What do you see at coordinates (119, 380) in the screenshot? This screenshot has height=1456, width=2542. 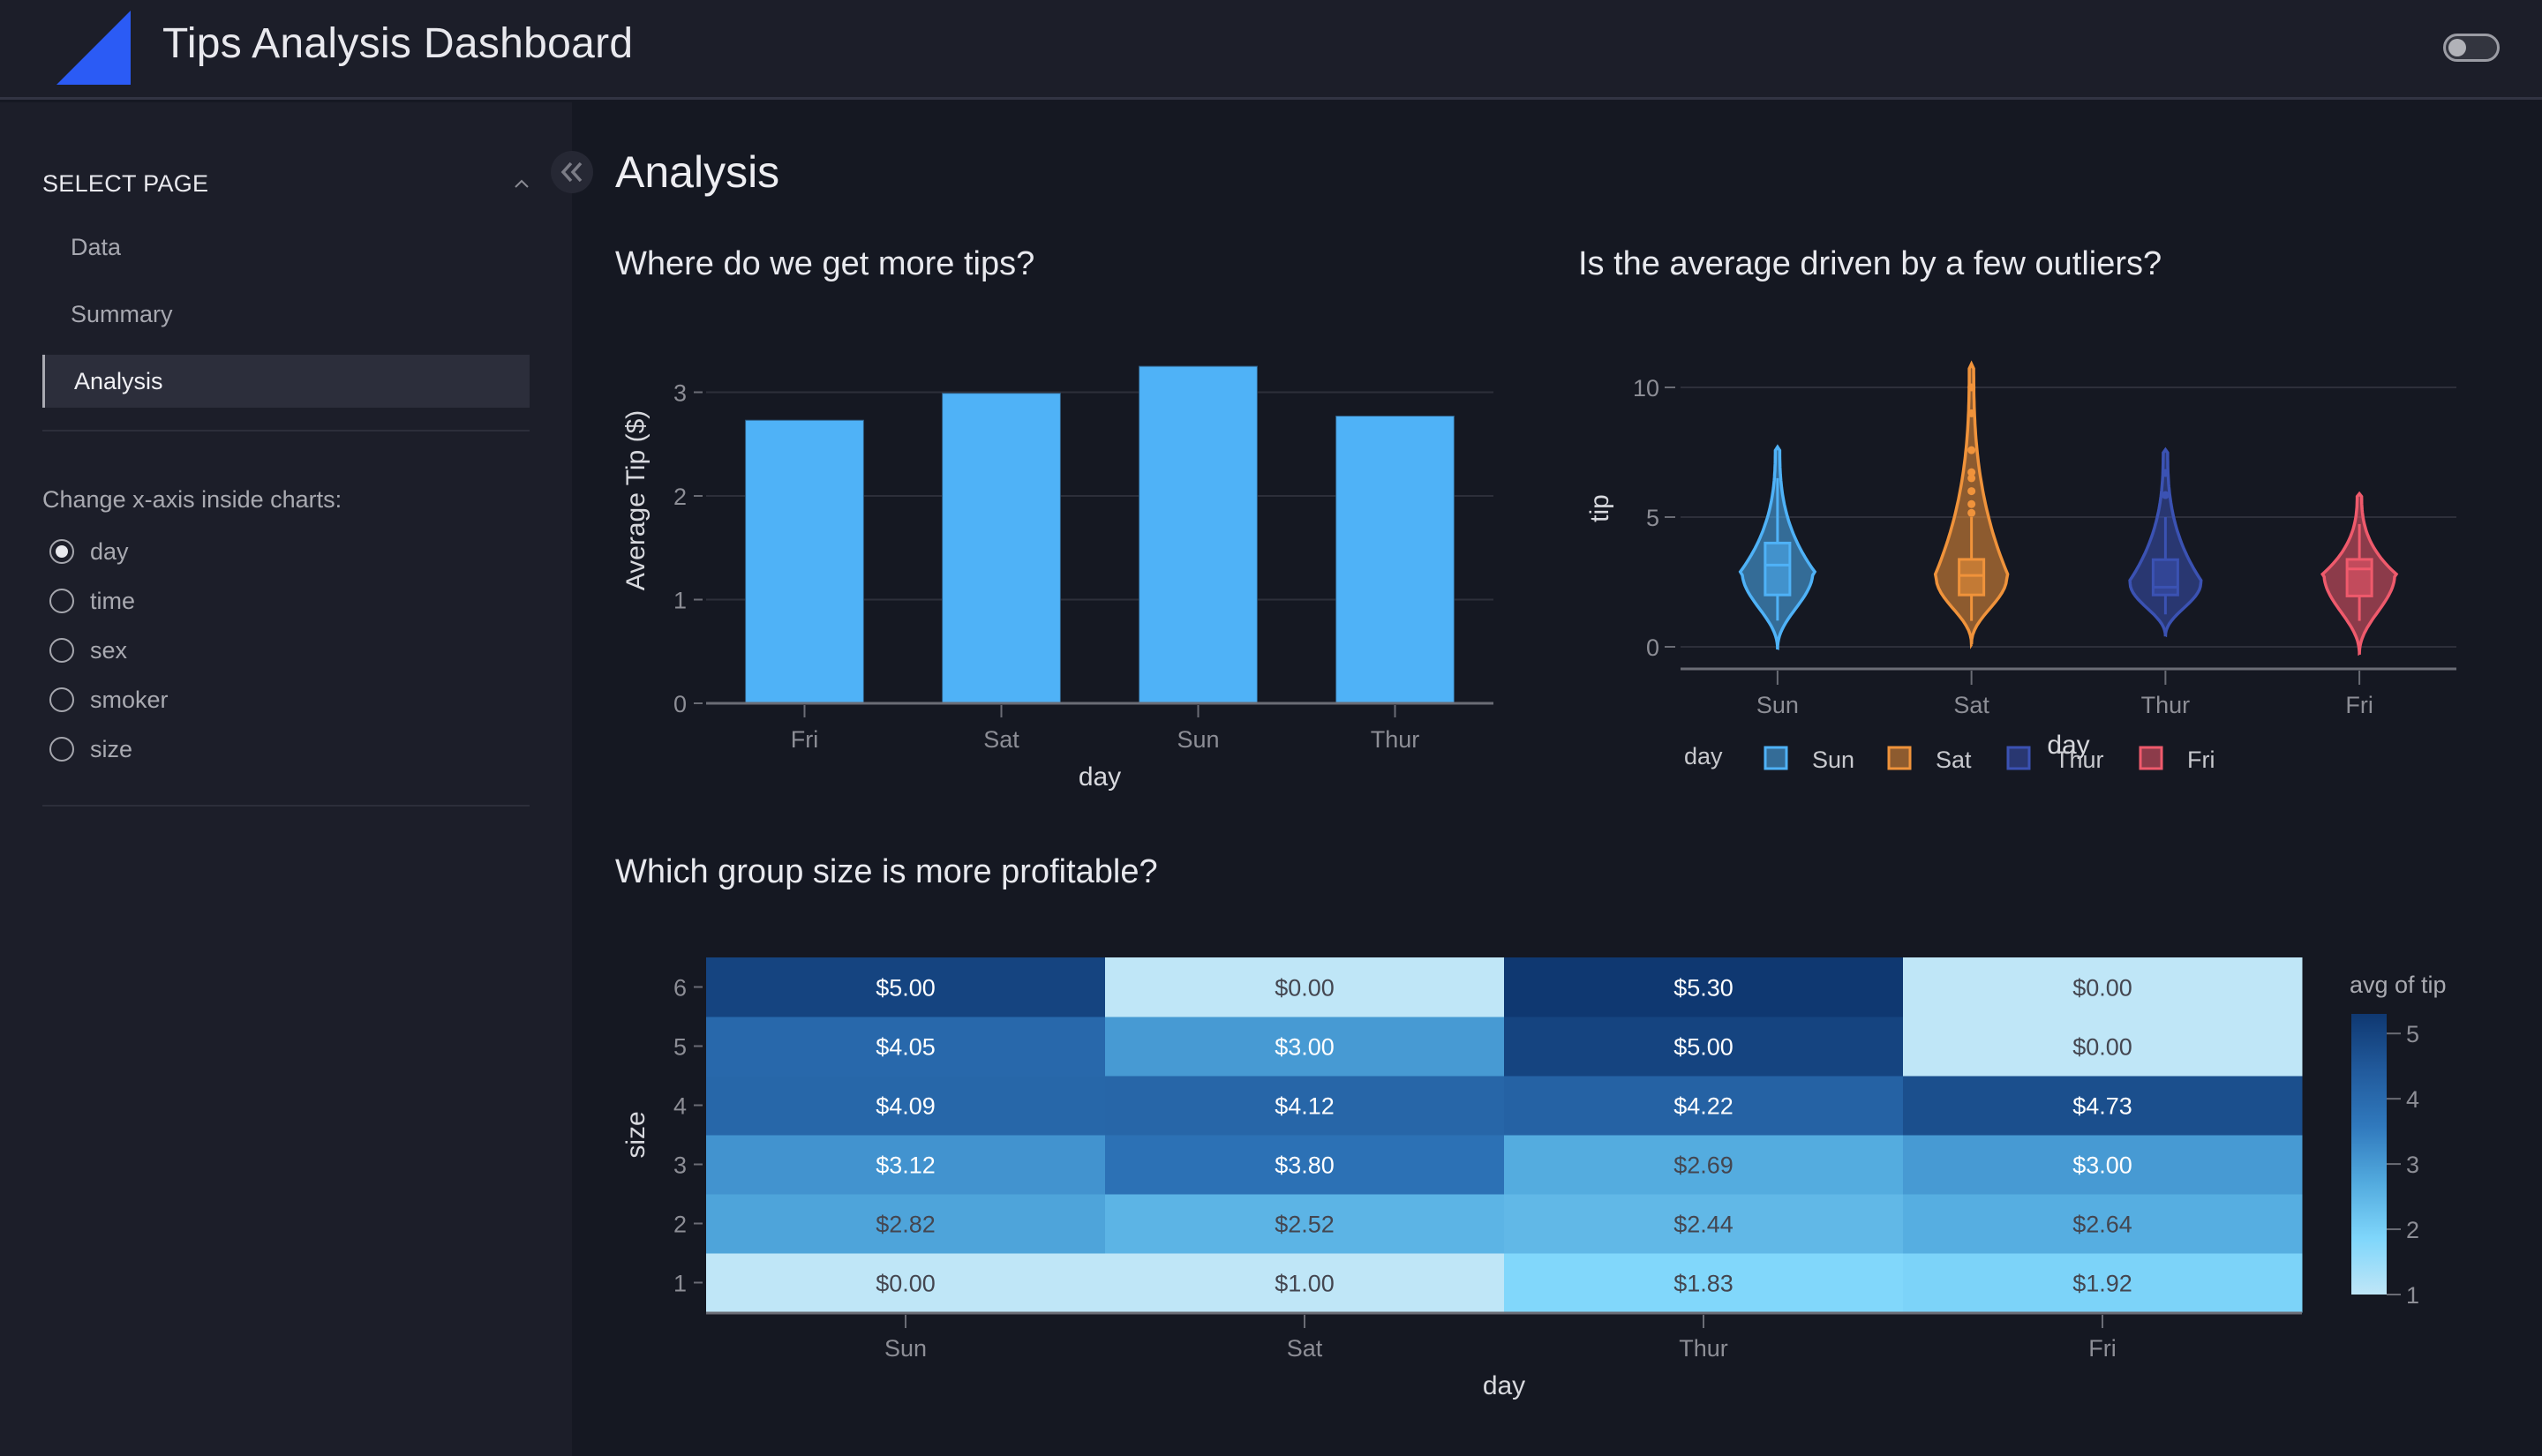 I see `nav-item-label: Analysis` at bounding box center [119, 380].